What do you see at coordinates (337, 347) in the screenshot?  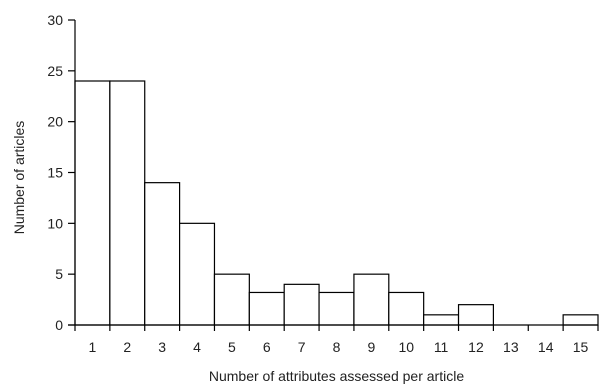 I see `x-tick-label-8: 8` at bounding box center [337, 347].